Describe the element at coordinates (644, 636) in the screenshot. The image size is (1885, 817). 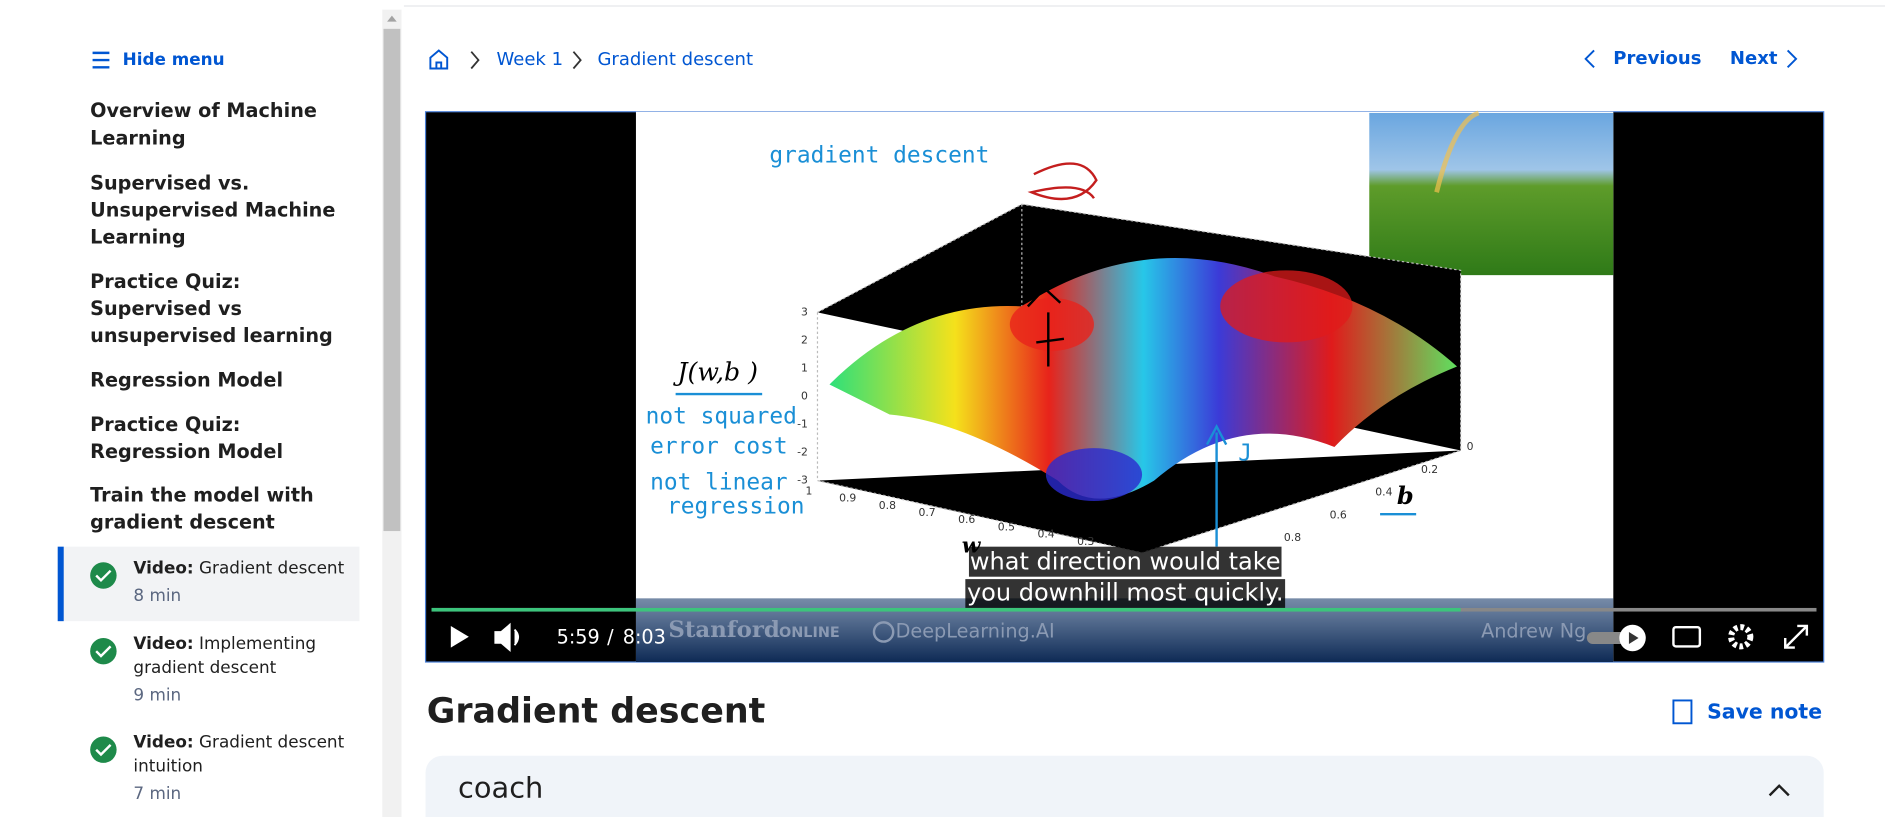
I see `duration: 8:03` at that location.